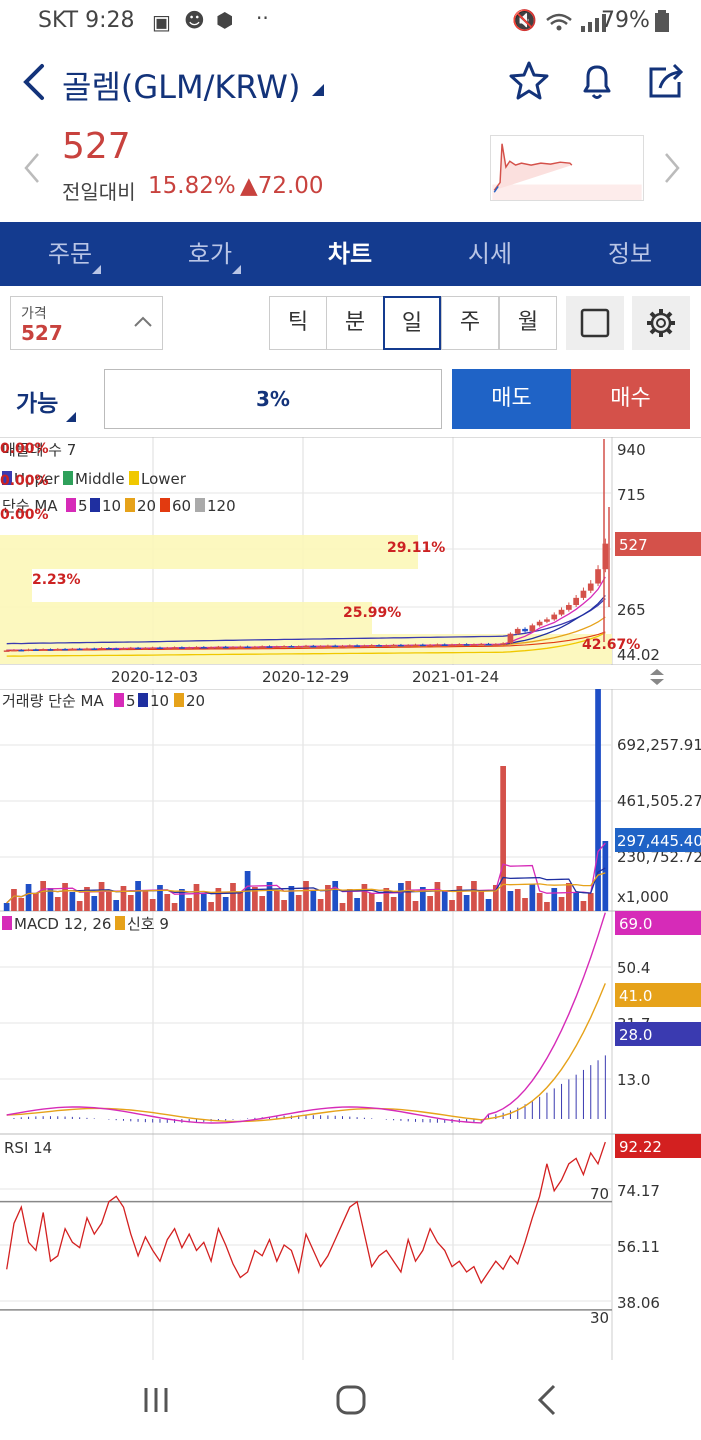 The image size is (701, 1440). What do you see at coordinates (305, 677) in the screenshot?
I see `date-tick-2: 2020-12-29` at bounding box center [305, 677].